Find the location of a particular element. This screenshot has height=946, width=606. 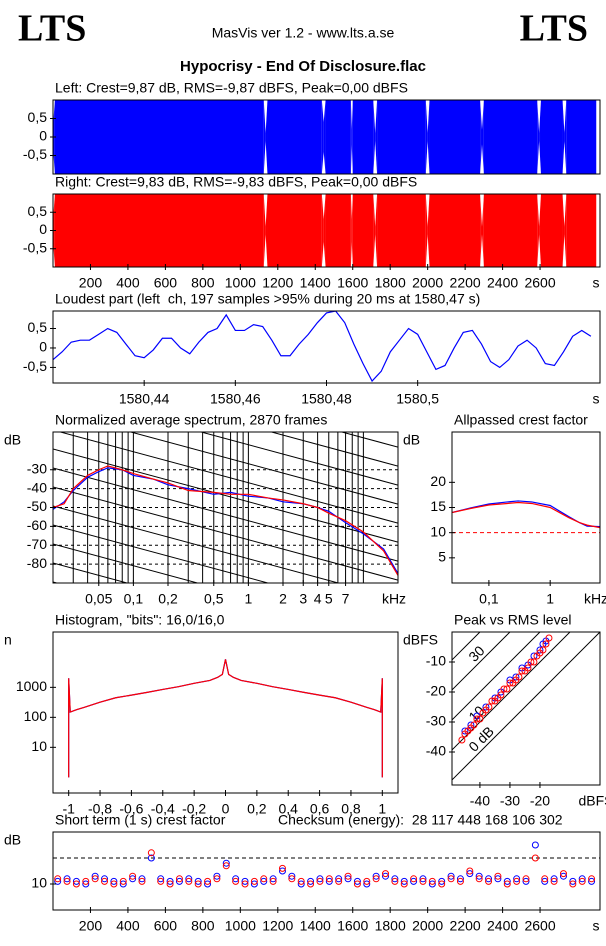

y-tick-label: -80 is located at coordinates (37, 563).